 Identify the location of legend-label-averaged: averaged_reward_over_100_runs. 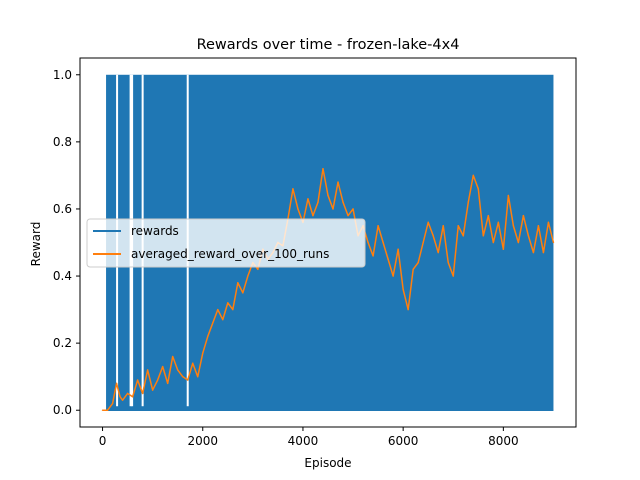
(230, 254).